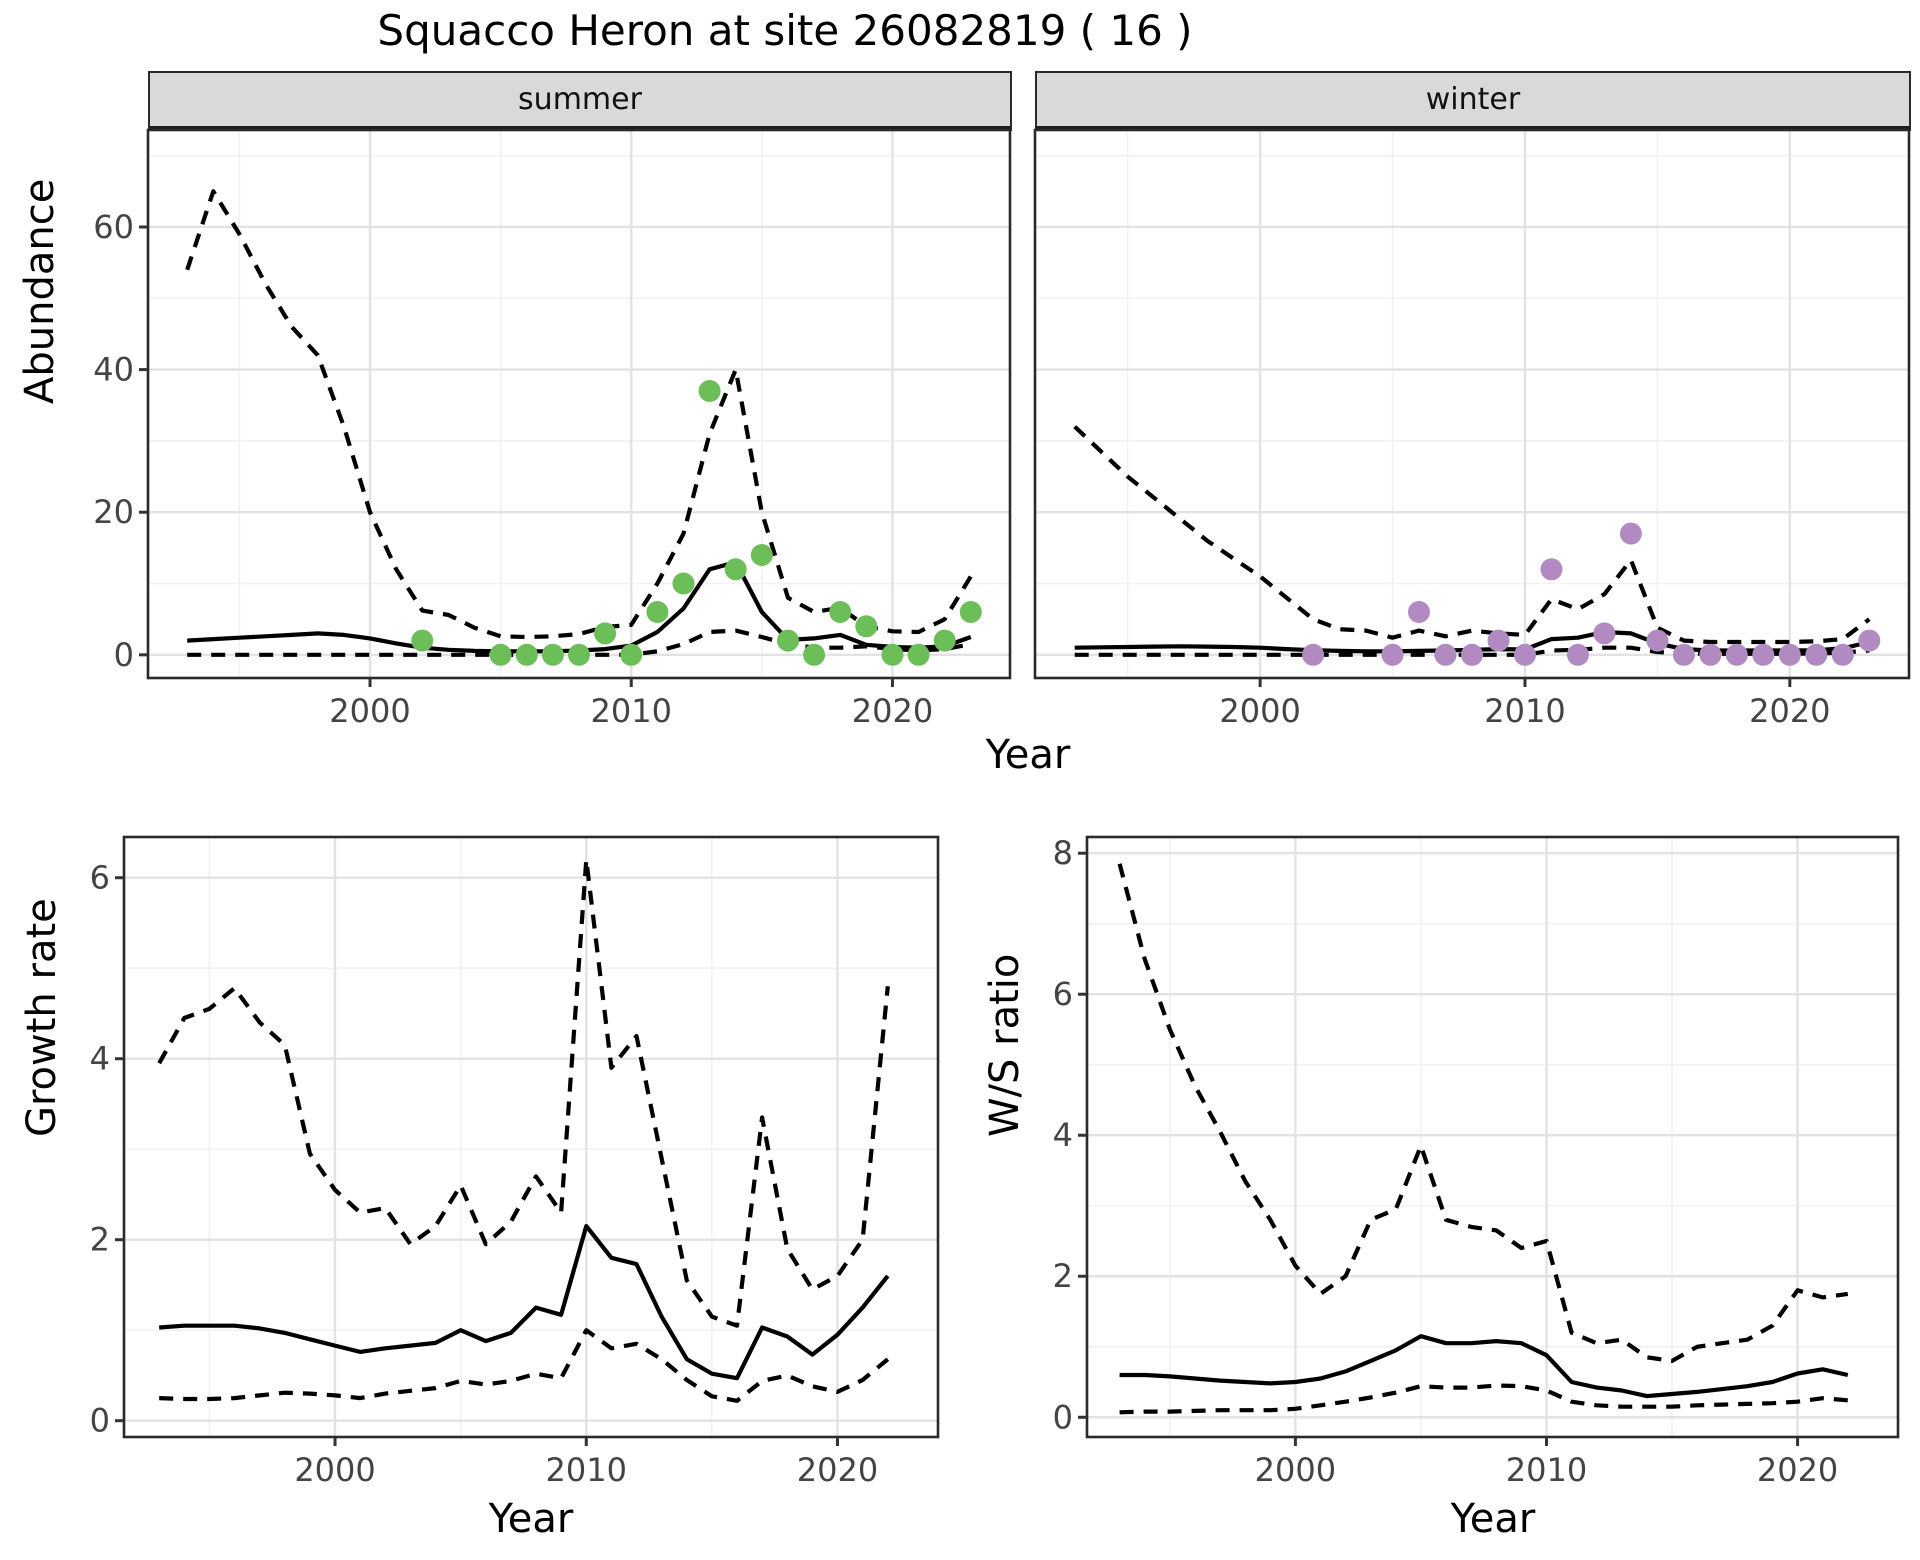 This screenshot has height=1560, width=1920. What do you see at coordinates (523, 1092) in the screenshot?
I see `growth_rate-upper_ci-line` at bounding box center [523, 1092].